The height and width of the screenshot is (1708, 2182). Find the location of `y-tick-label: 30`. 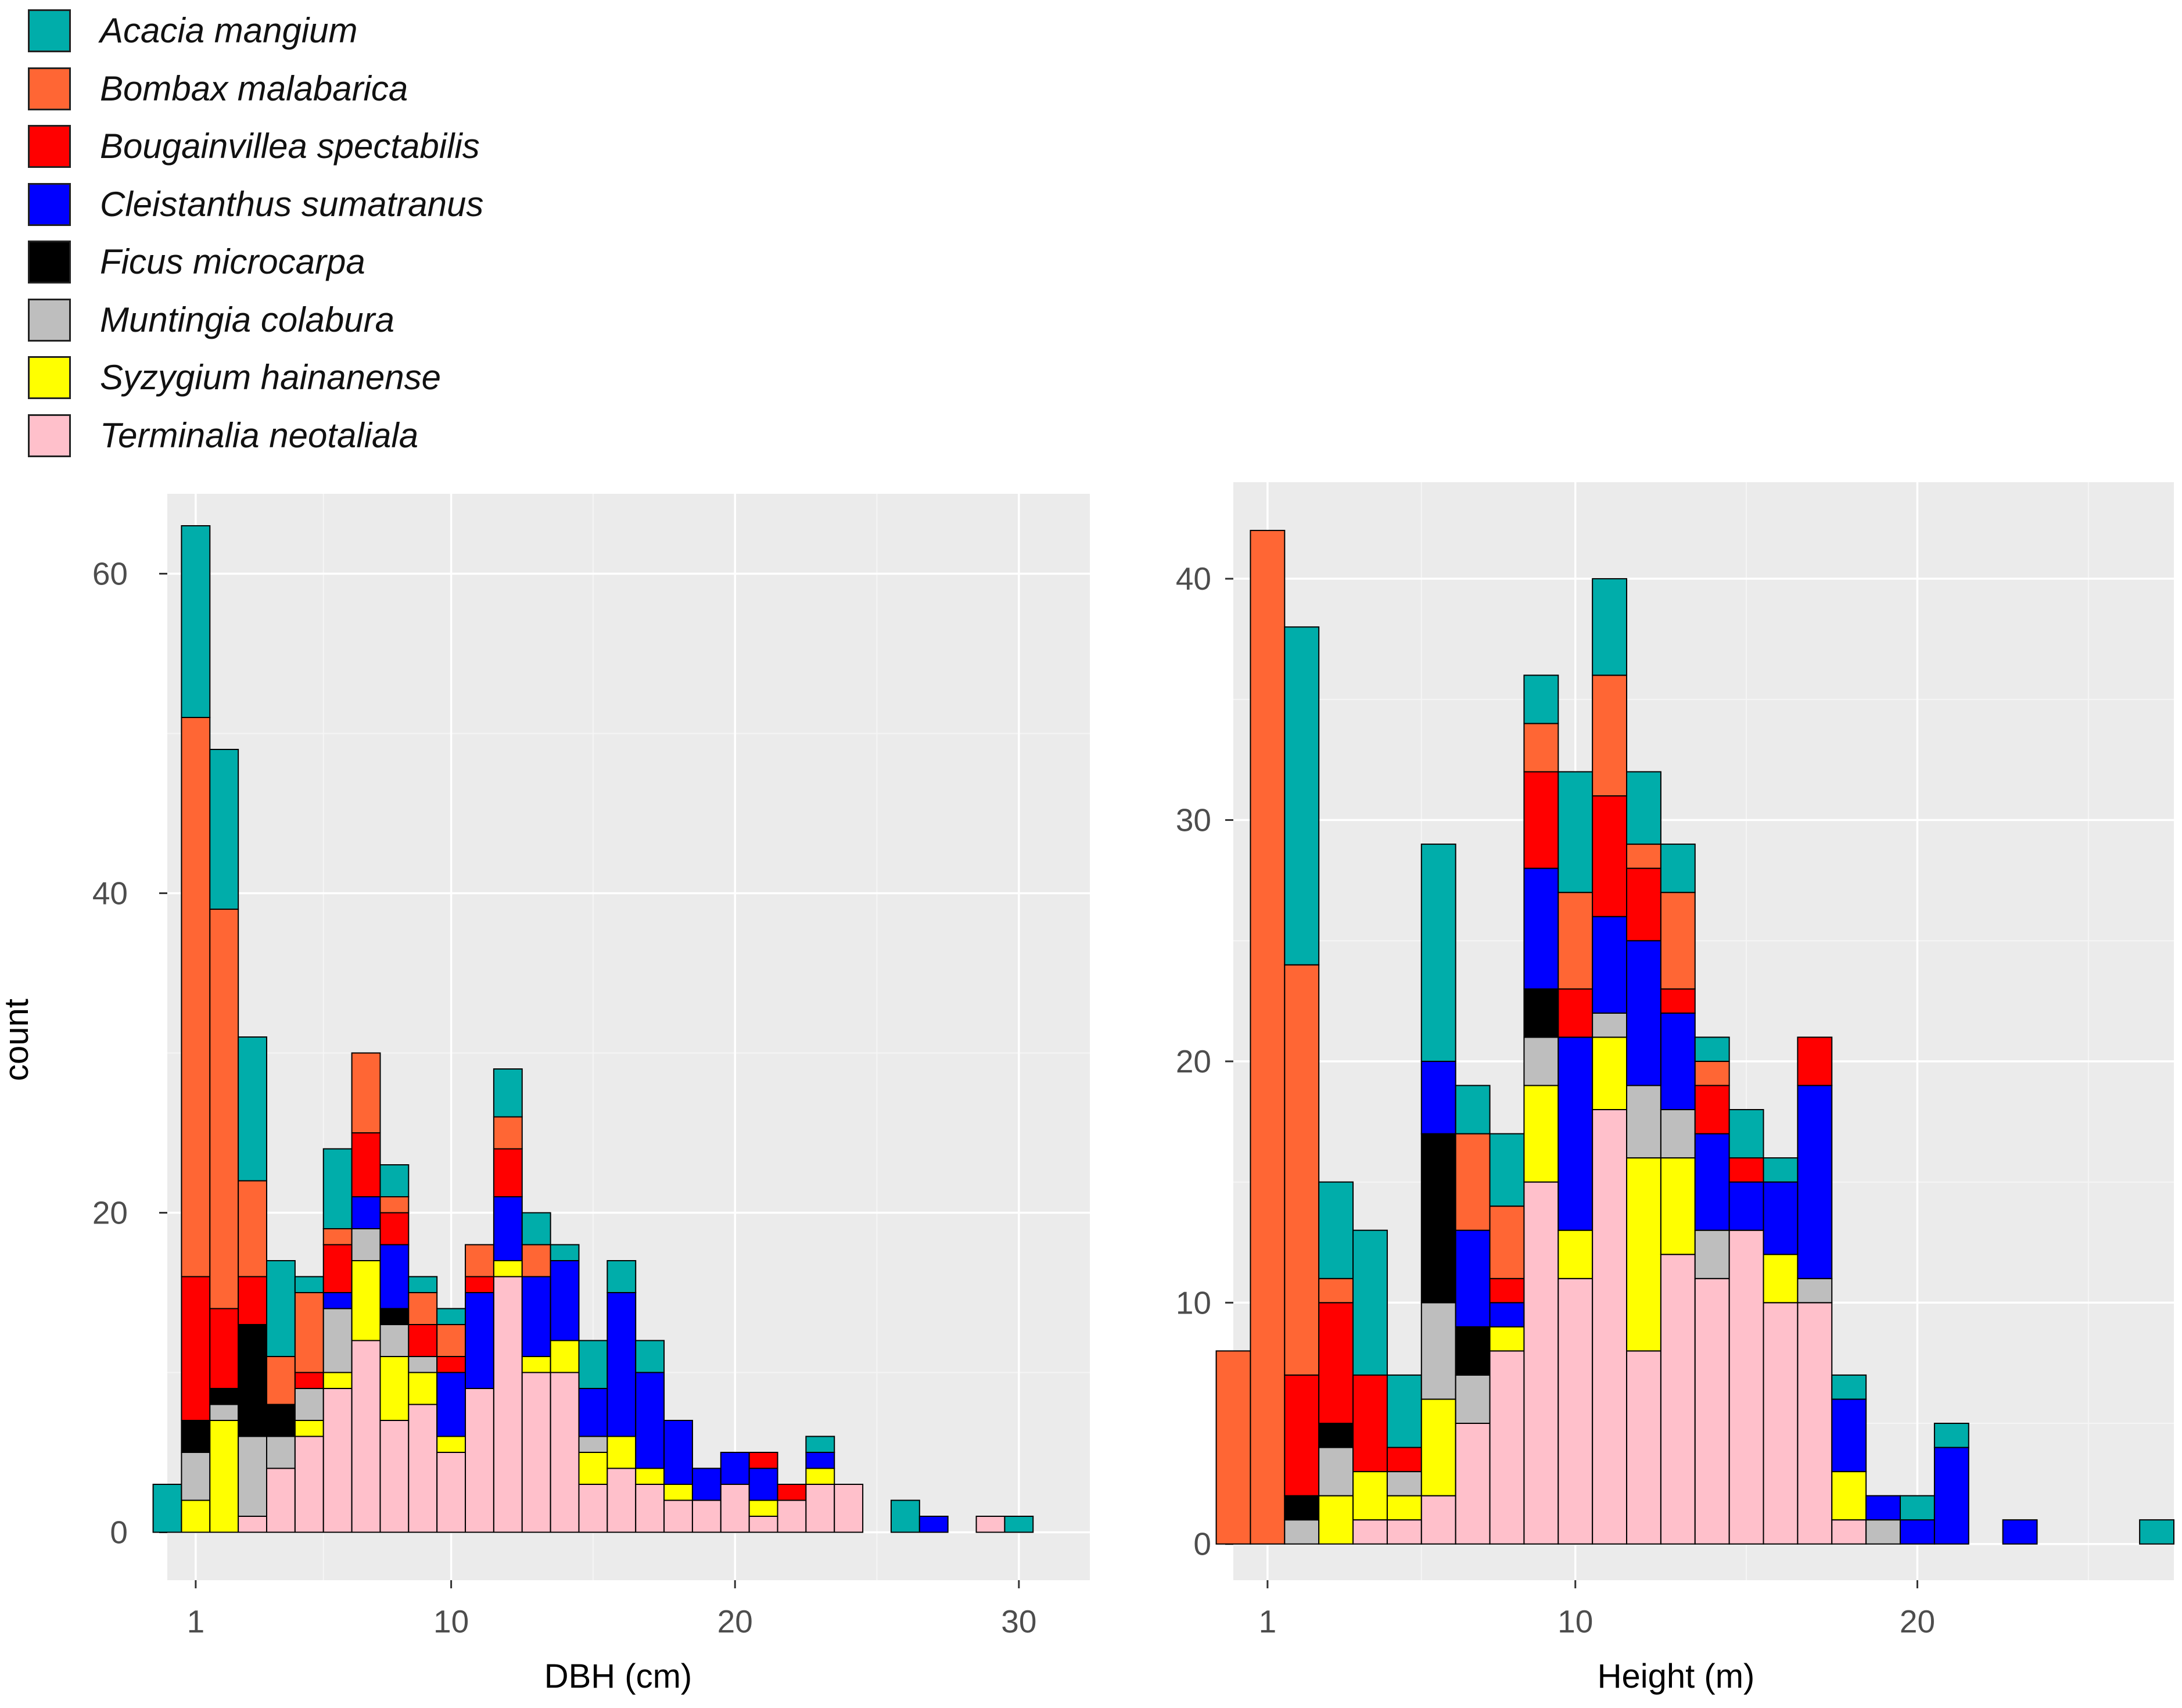

y-tick-label: 30 is located at coordinates (1193, 820).